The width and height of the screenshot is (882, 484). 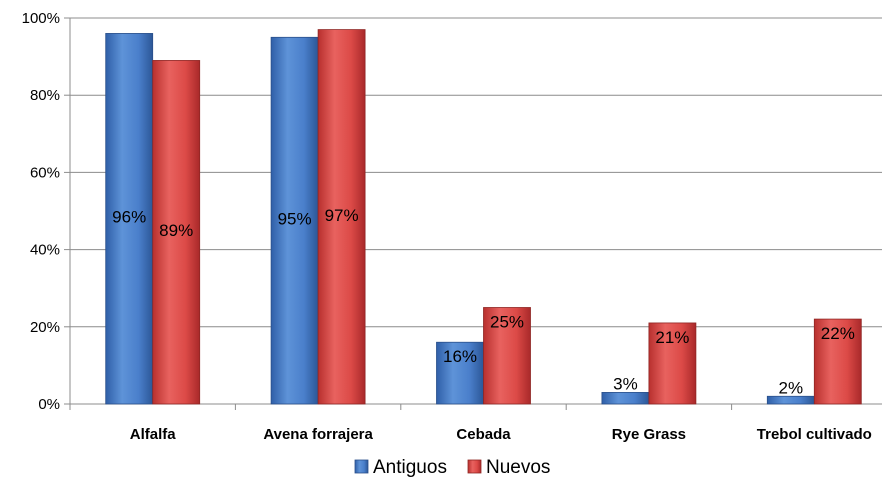 What do you see at coordinates (672, 337) in the screenshot?
I see `data-label: 21%` at bounding box center [672, 337].